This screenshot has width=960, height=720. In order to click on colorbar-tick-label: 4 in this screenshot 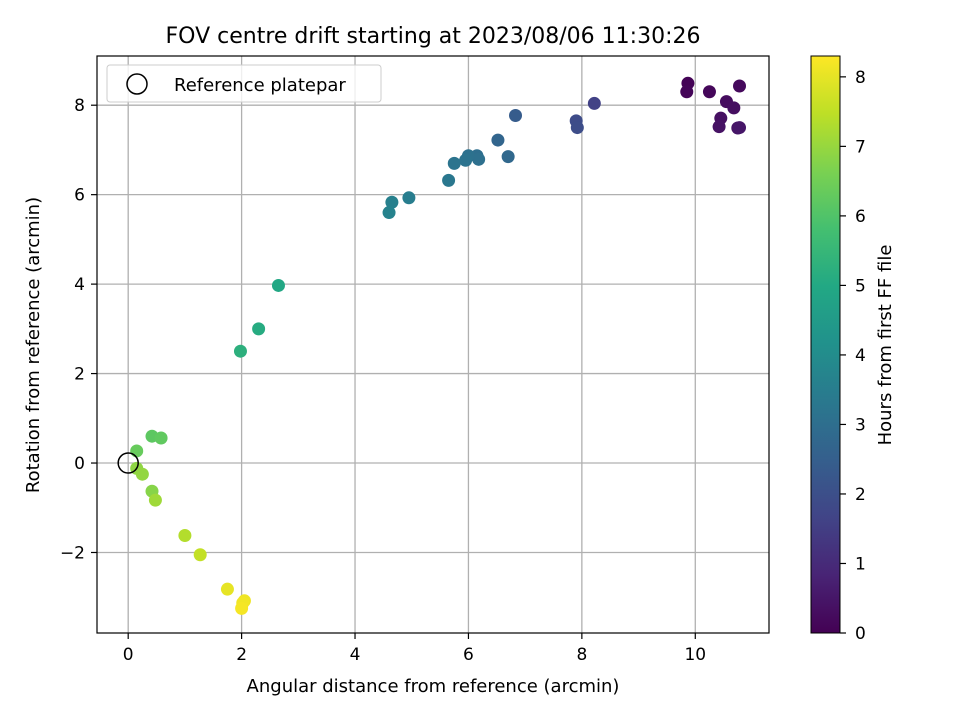, I will do `click(860, 356)`.